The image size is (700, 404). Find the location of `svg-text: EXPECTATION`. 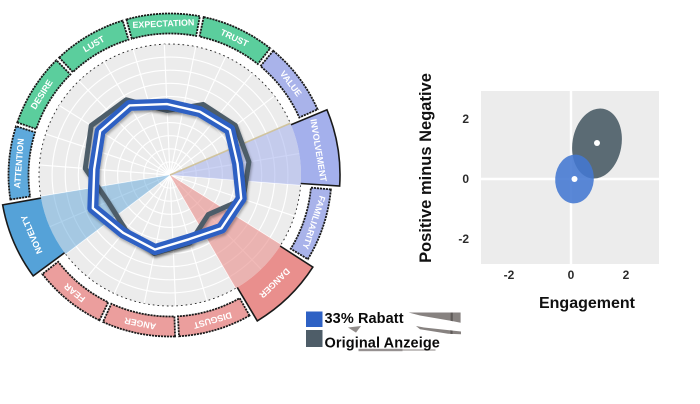

svg-text: EXPECTATION is located at coordinates (163, 23).